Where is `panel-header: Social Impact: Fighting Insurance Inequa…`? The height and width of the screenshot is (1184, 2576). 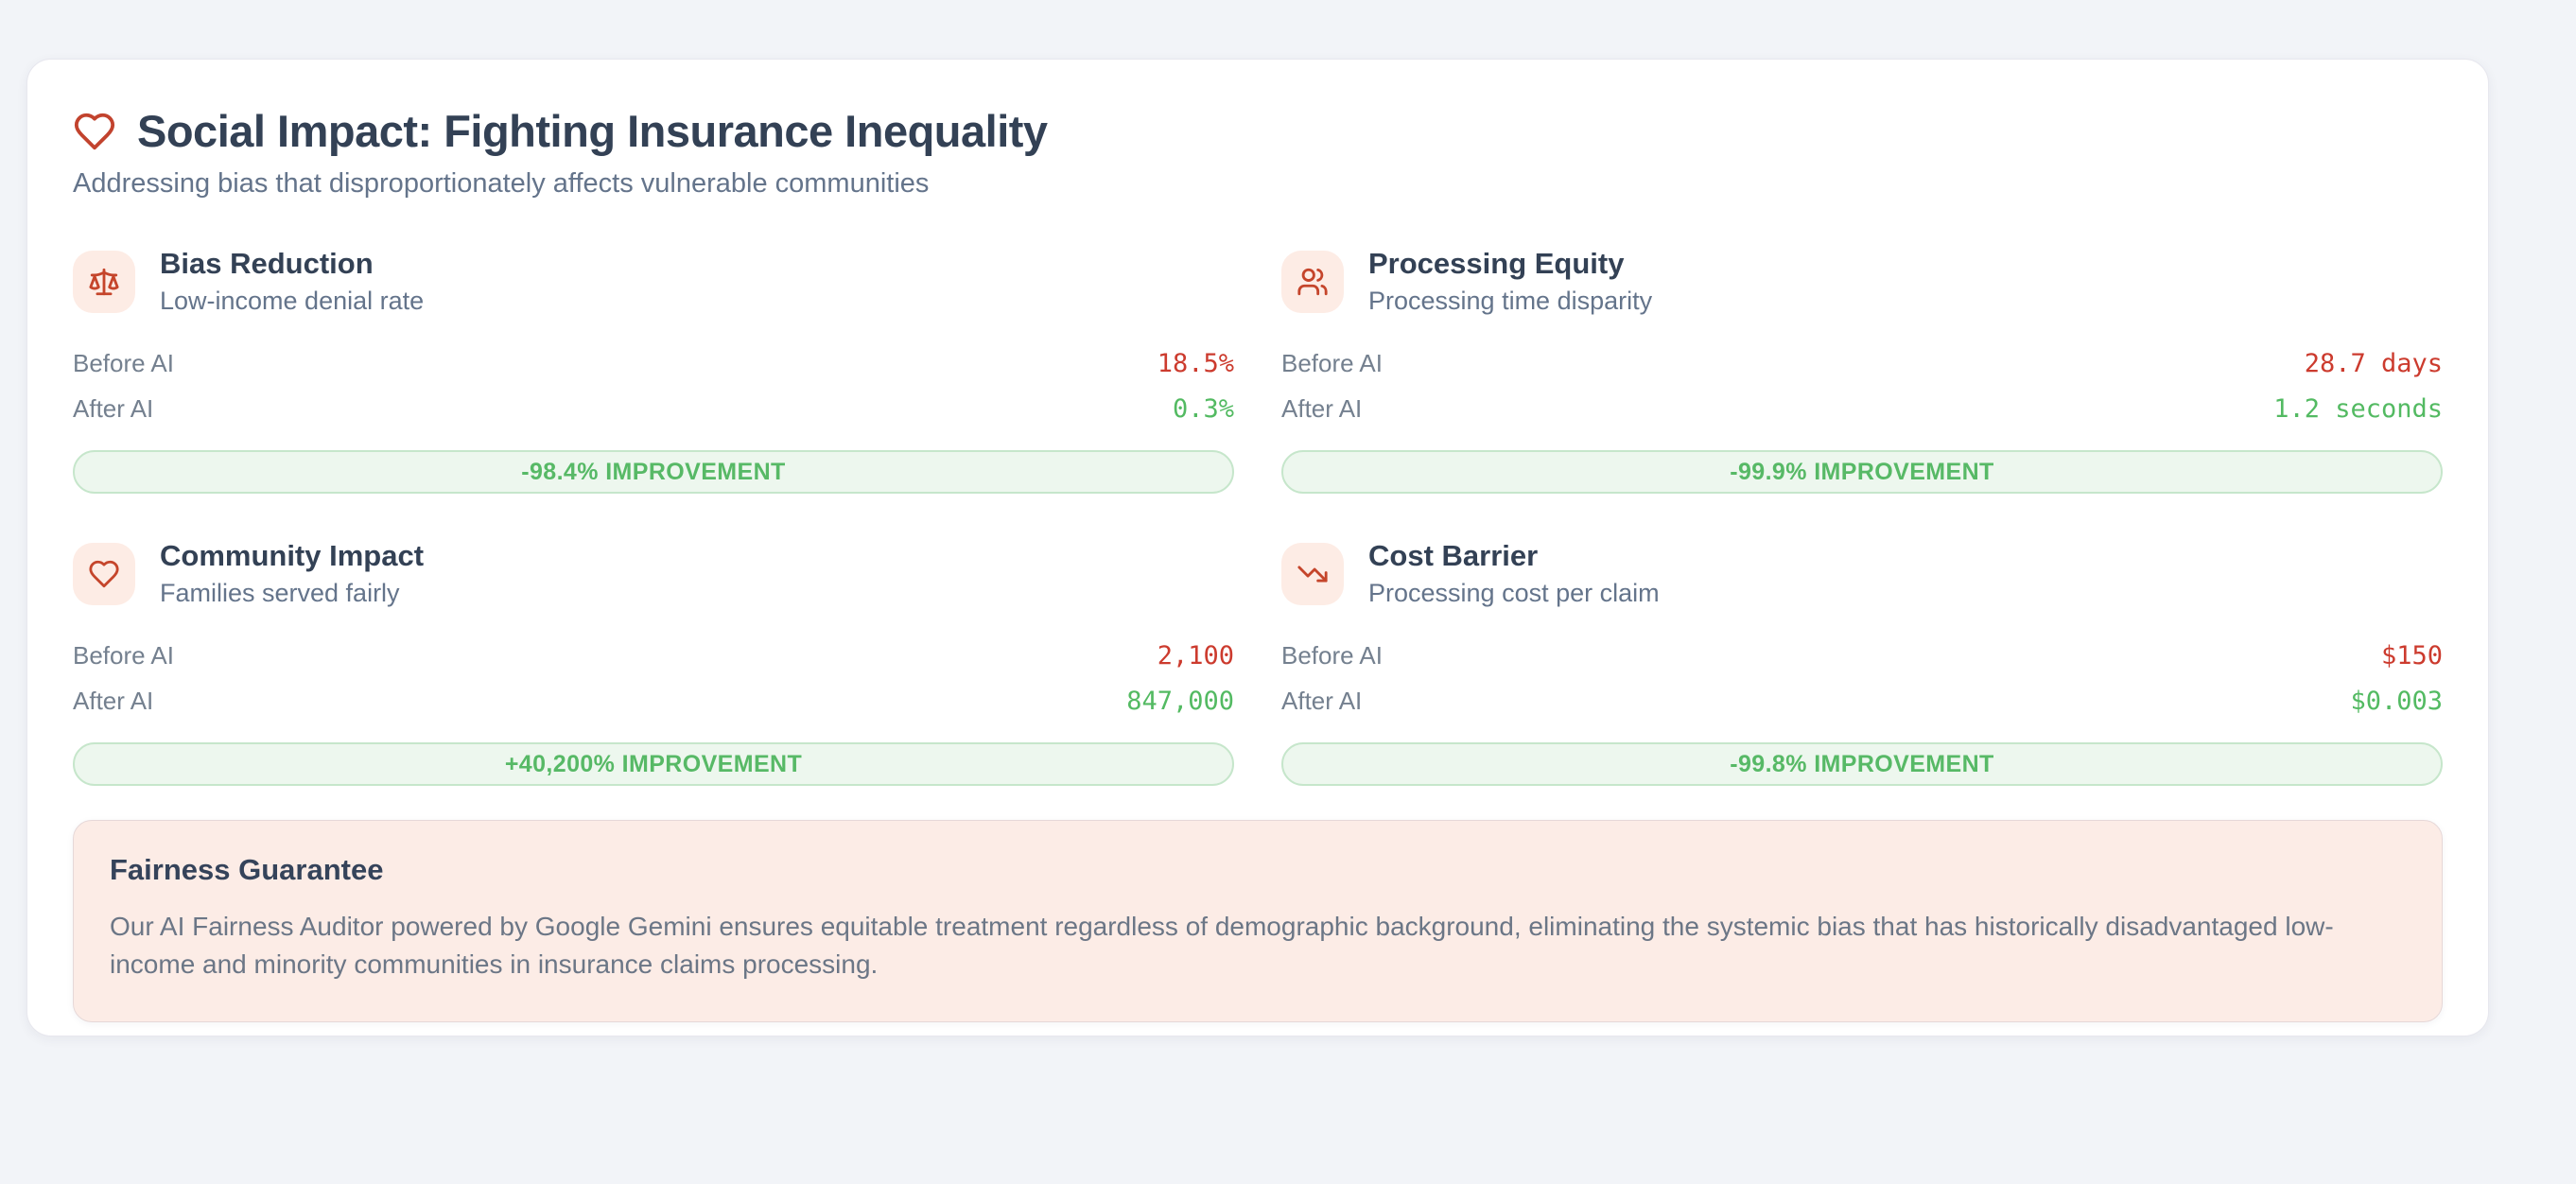 panel-header: Social Impact: Fighting Insurance Inequa… is located at coordinates (1258, 131).